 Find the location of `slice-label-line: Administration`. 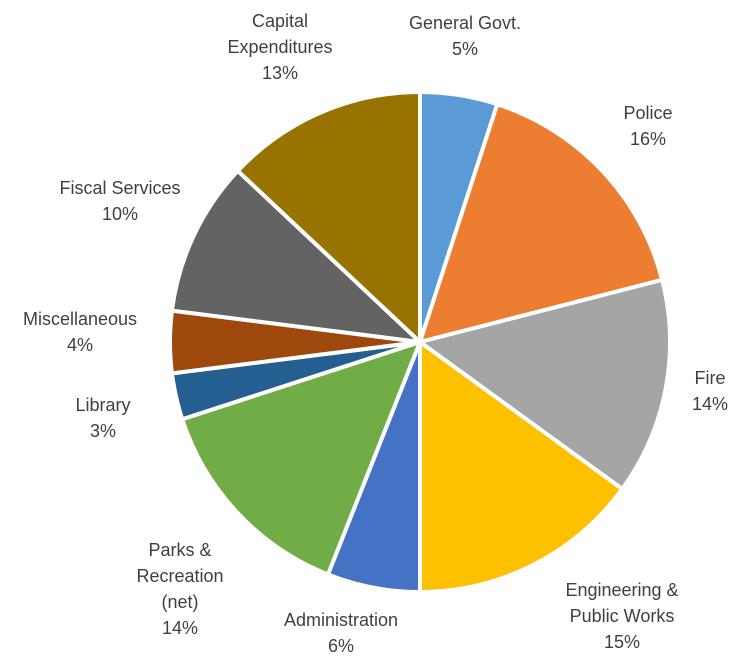

slice-label-line: Administration is located at coordinates (341, 620).